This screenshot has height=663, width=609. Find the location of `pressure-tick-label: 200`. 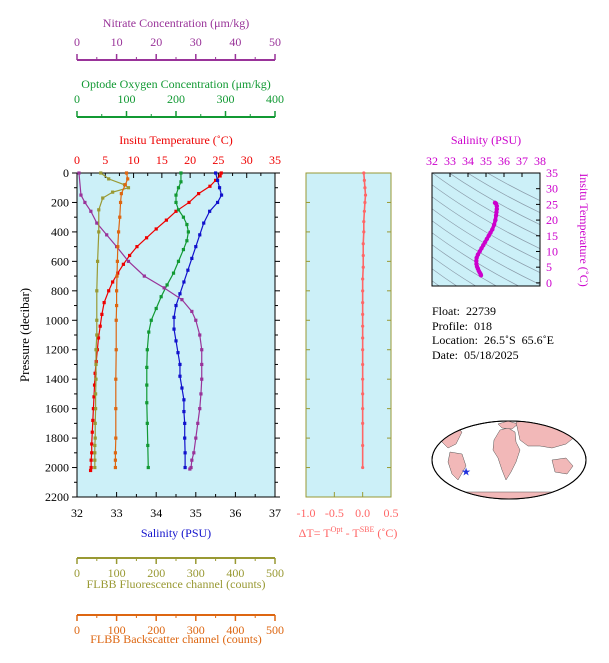

pressure-tick-label: 200 is located at coordinates (60, 202).